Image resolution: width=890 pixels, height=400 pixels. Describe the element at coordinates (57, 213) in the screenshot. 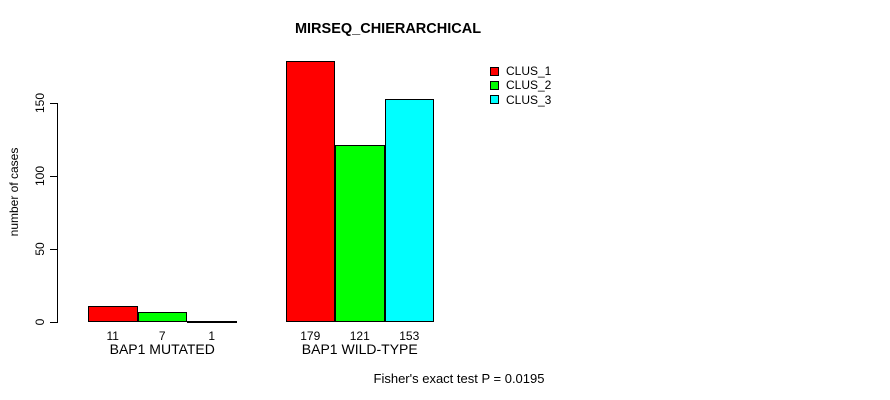

I see `y-axis-line` at that location.